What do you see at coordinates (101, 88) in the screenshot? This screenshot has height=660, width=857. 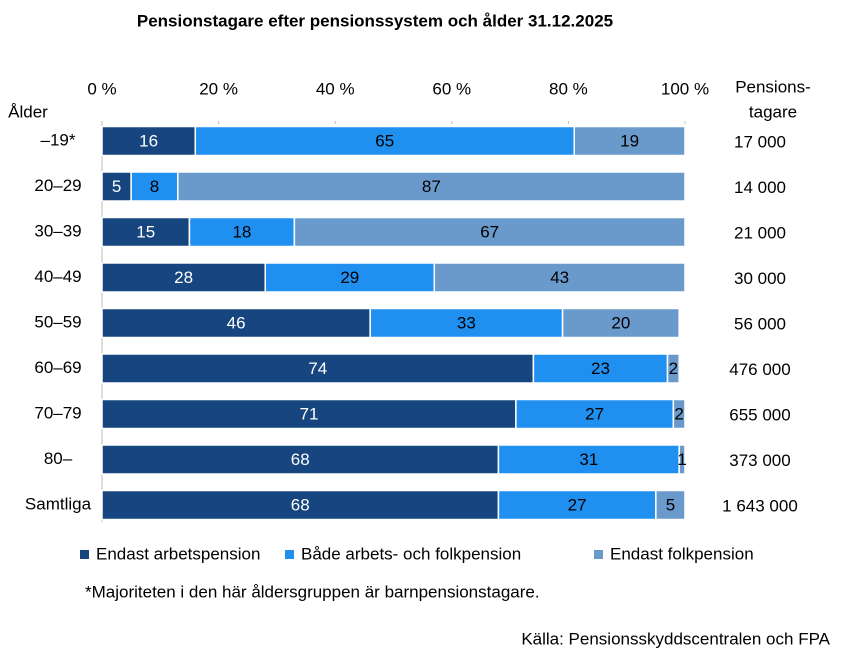 I see `x-tick-label: 0 %` at bounding box center [101, 88].